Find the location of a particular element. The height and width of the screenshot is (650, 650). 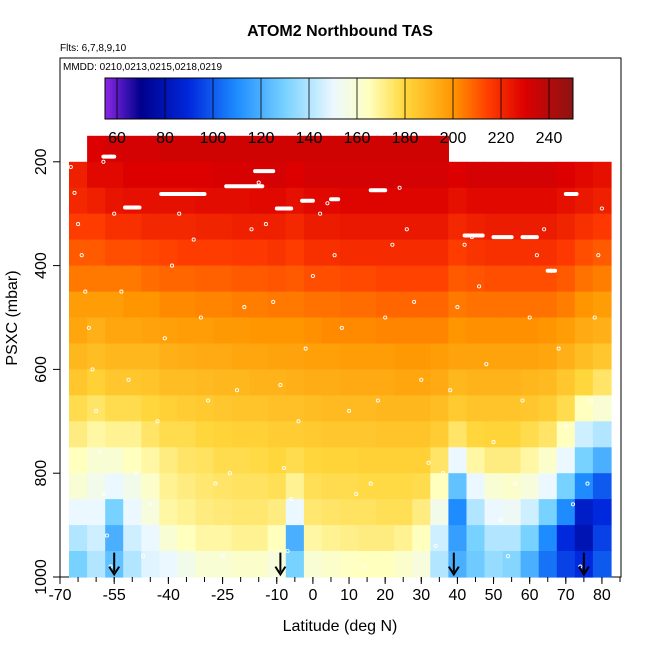

colorbar-tick-label: 60 is located at coordinates (117, 138).